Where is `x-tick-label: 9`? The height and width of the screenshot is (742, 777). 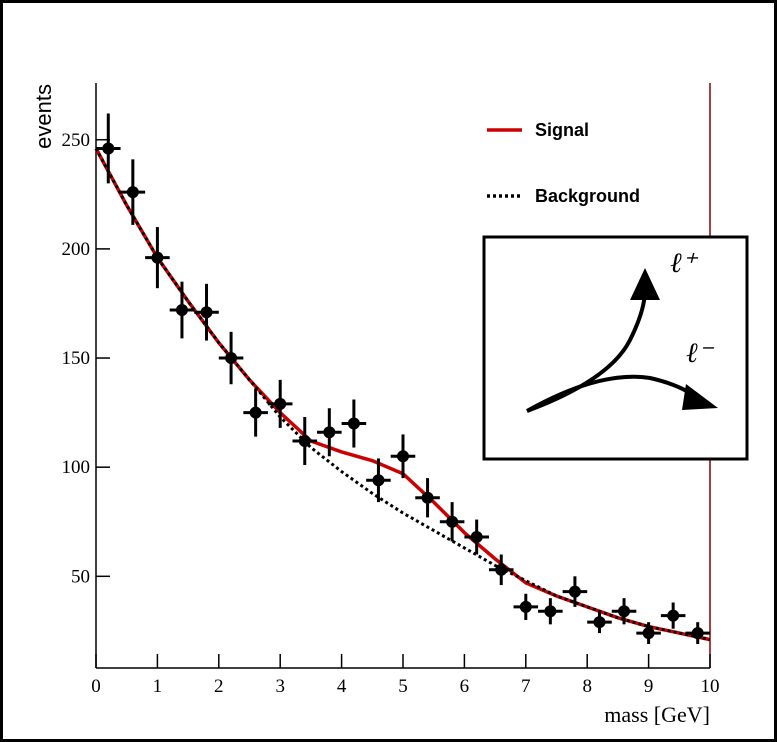 x-tick-label: 9 is located at coordinates (649, 686).